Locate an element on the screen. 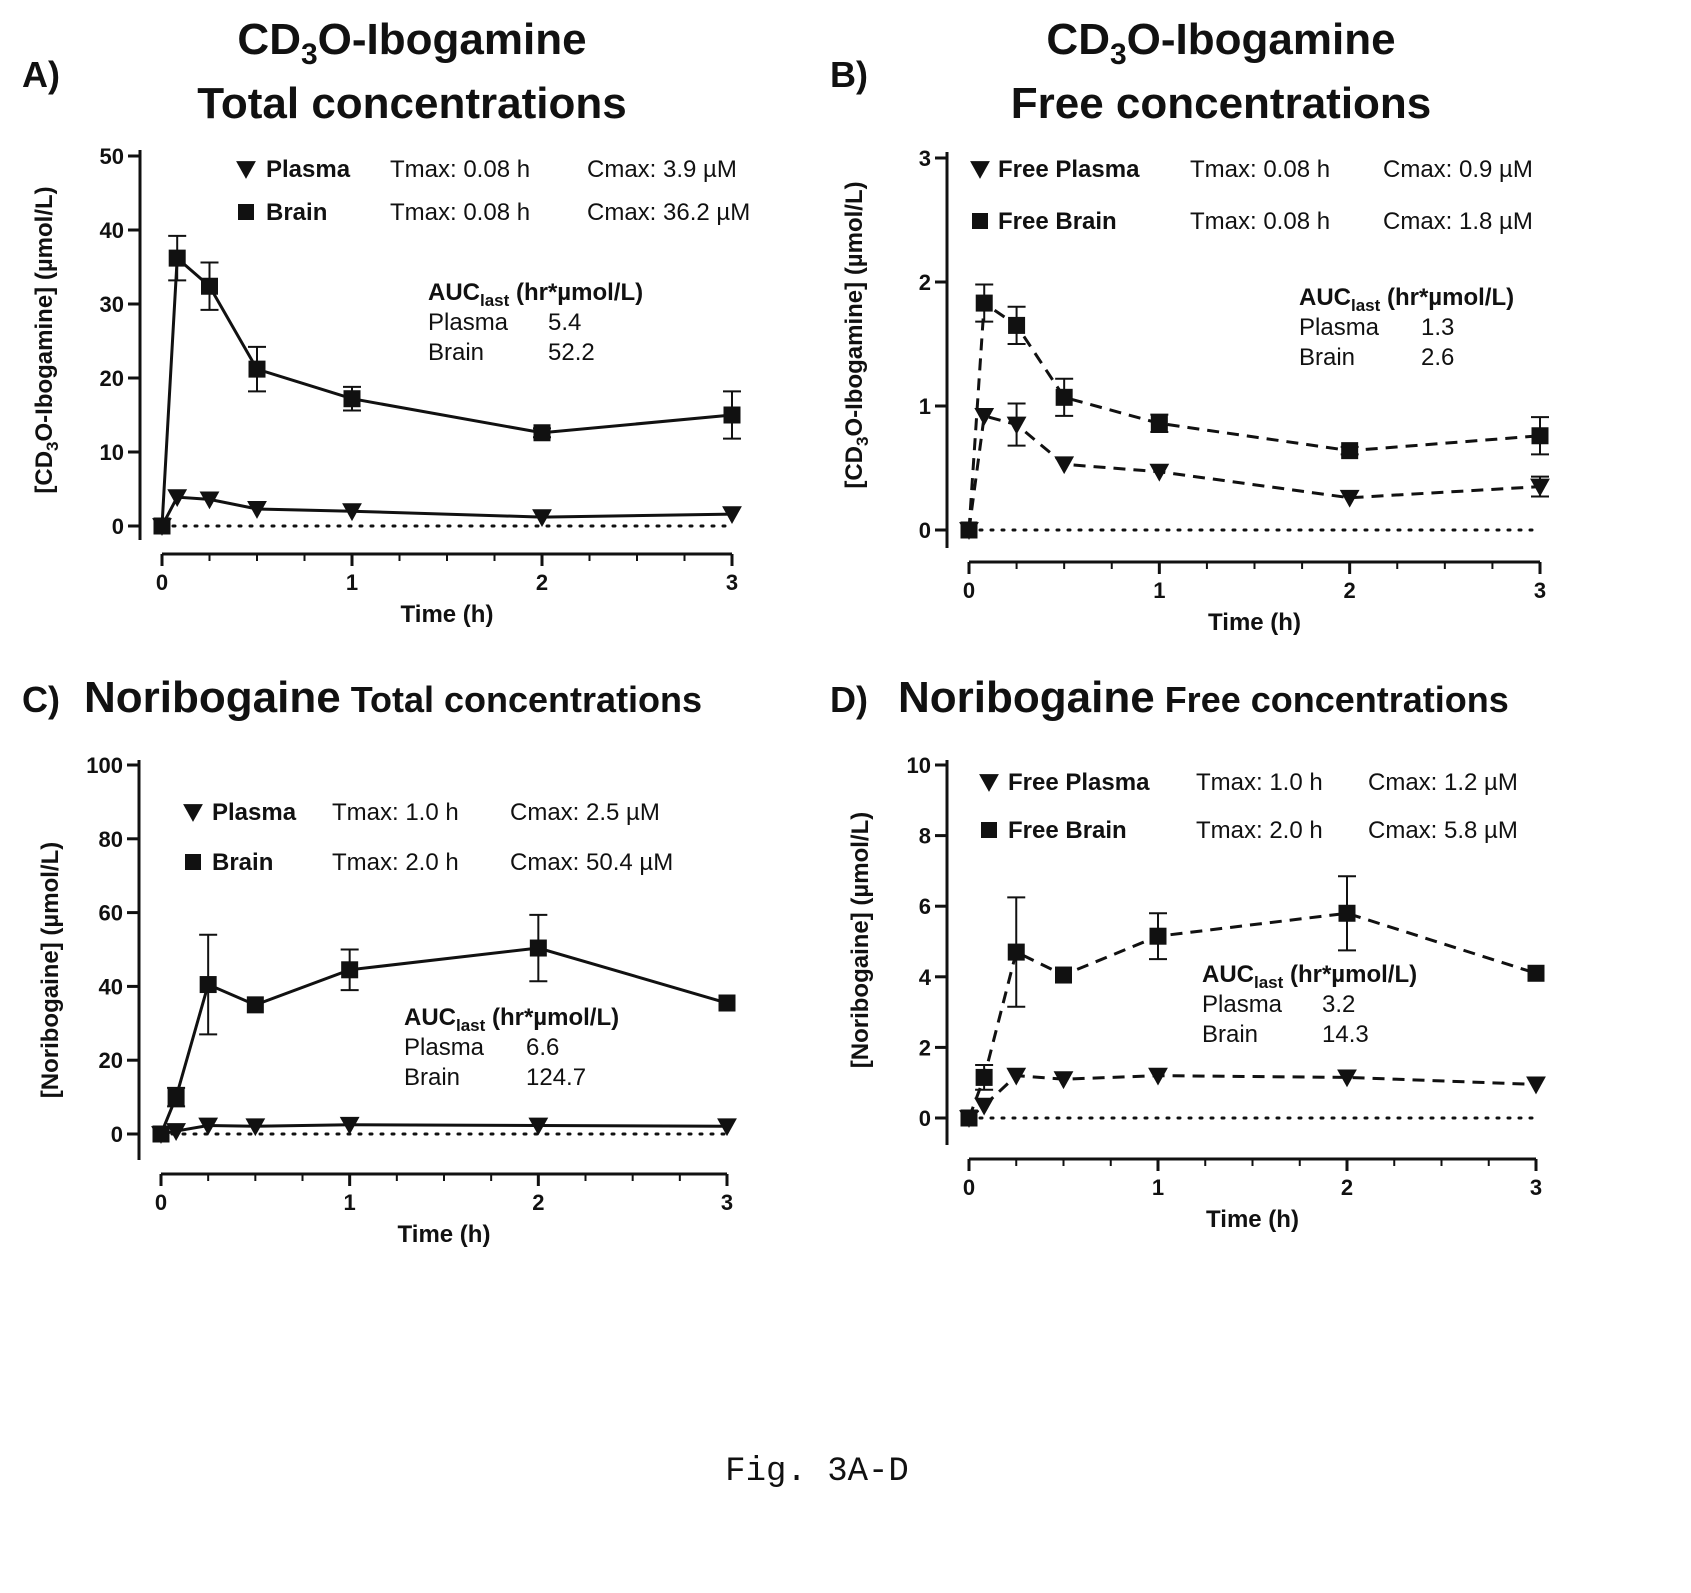 This screenshot has width=1691, height=1593. x-tick-label: 0 is located at coordinates (969, 590).